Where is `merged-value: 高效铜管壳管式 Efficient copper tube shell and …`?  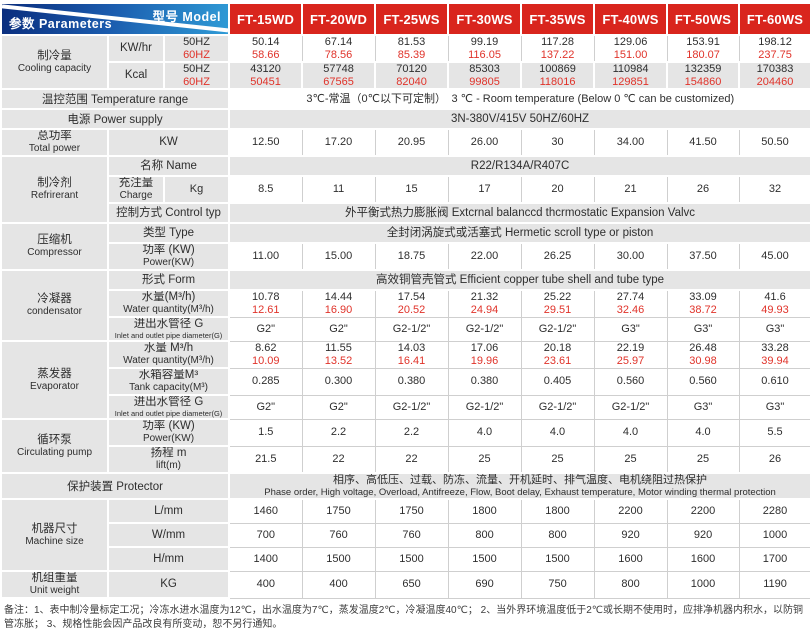
merged-value: 高效铜管壳管式 Efficient copper tube shell and … is located at coordinates (519, 280).